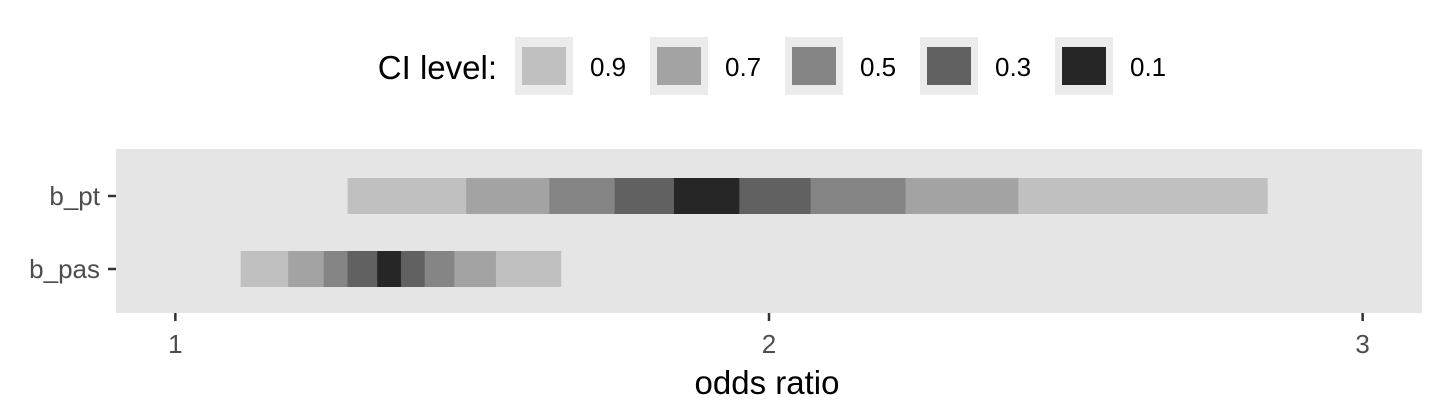 Image resolution: width=1440 pixels, height=420 pixels. What do you see at coordinates (814, 66) in the screenshot?
I see `legend-swatch-0.5` at bounding box center [814, 66].